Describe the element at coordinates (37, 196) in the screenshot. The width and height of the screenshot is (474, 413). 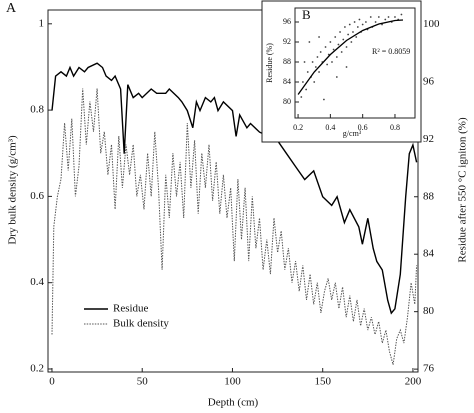
I see `y-tick-label: 0.6` at that location.